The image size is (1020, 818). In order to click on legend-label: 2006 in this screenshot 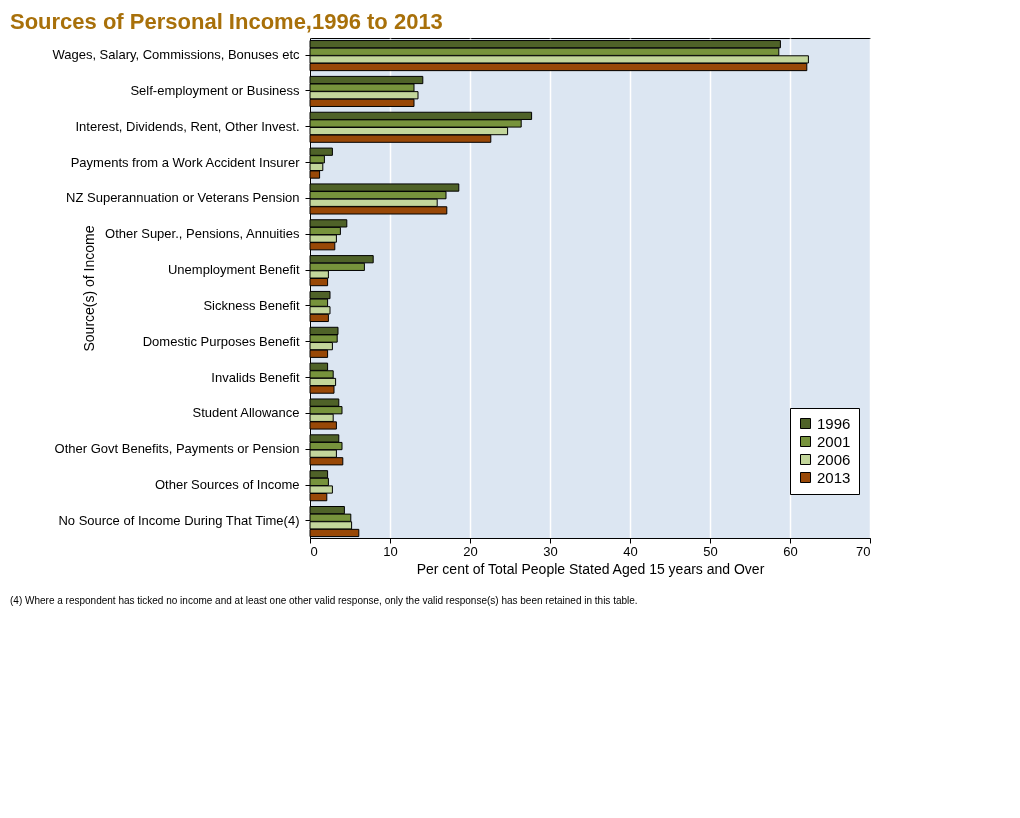, I will do `click(834, 459)`.